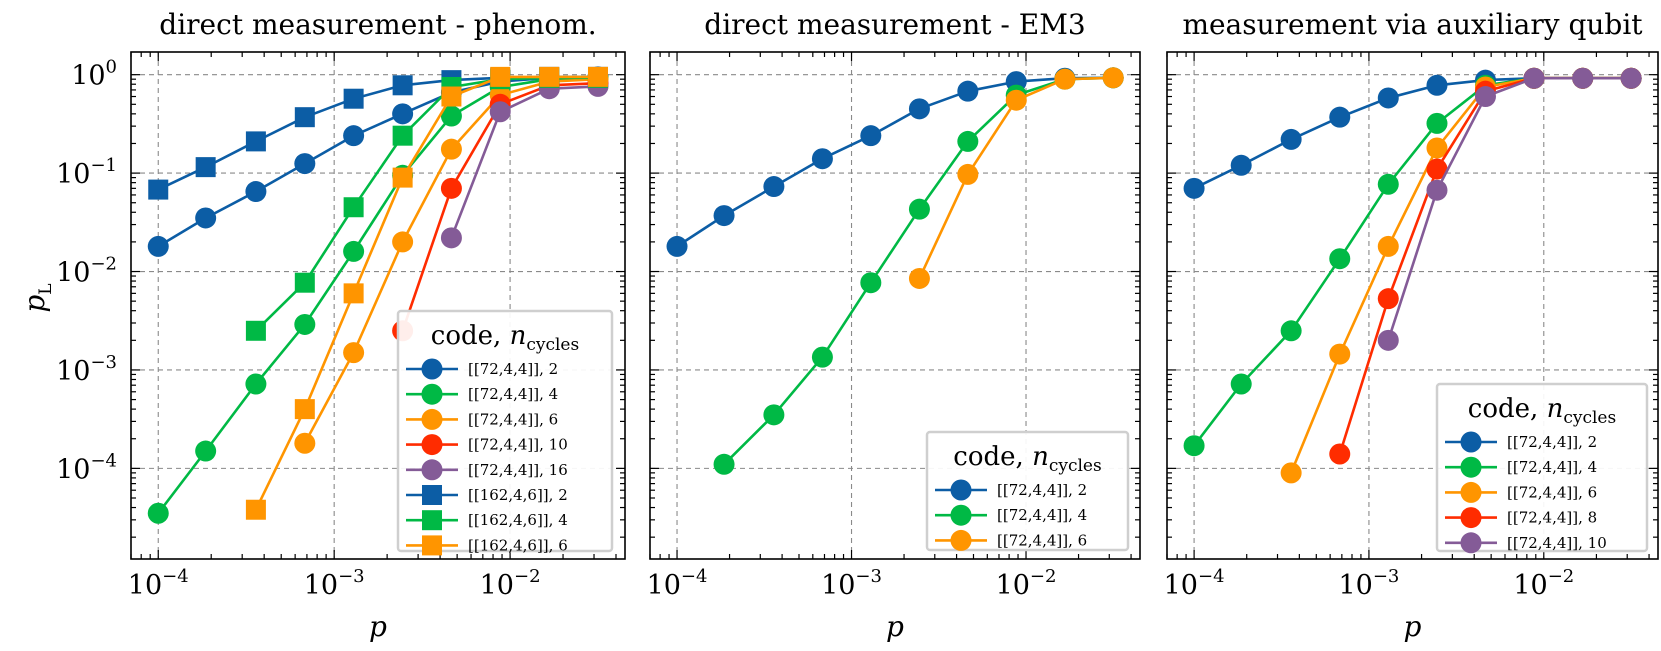  Describe the element at coordinates (894, 24) in the screenshot. I see `panel-title: direct measurement - EM3` at that location.